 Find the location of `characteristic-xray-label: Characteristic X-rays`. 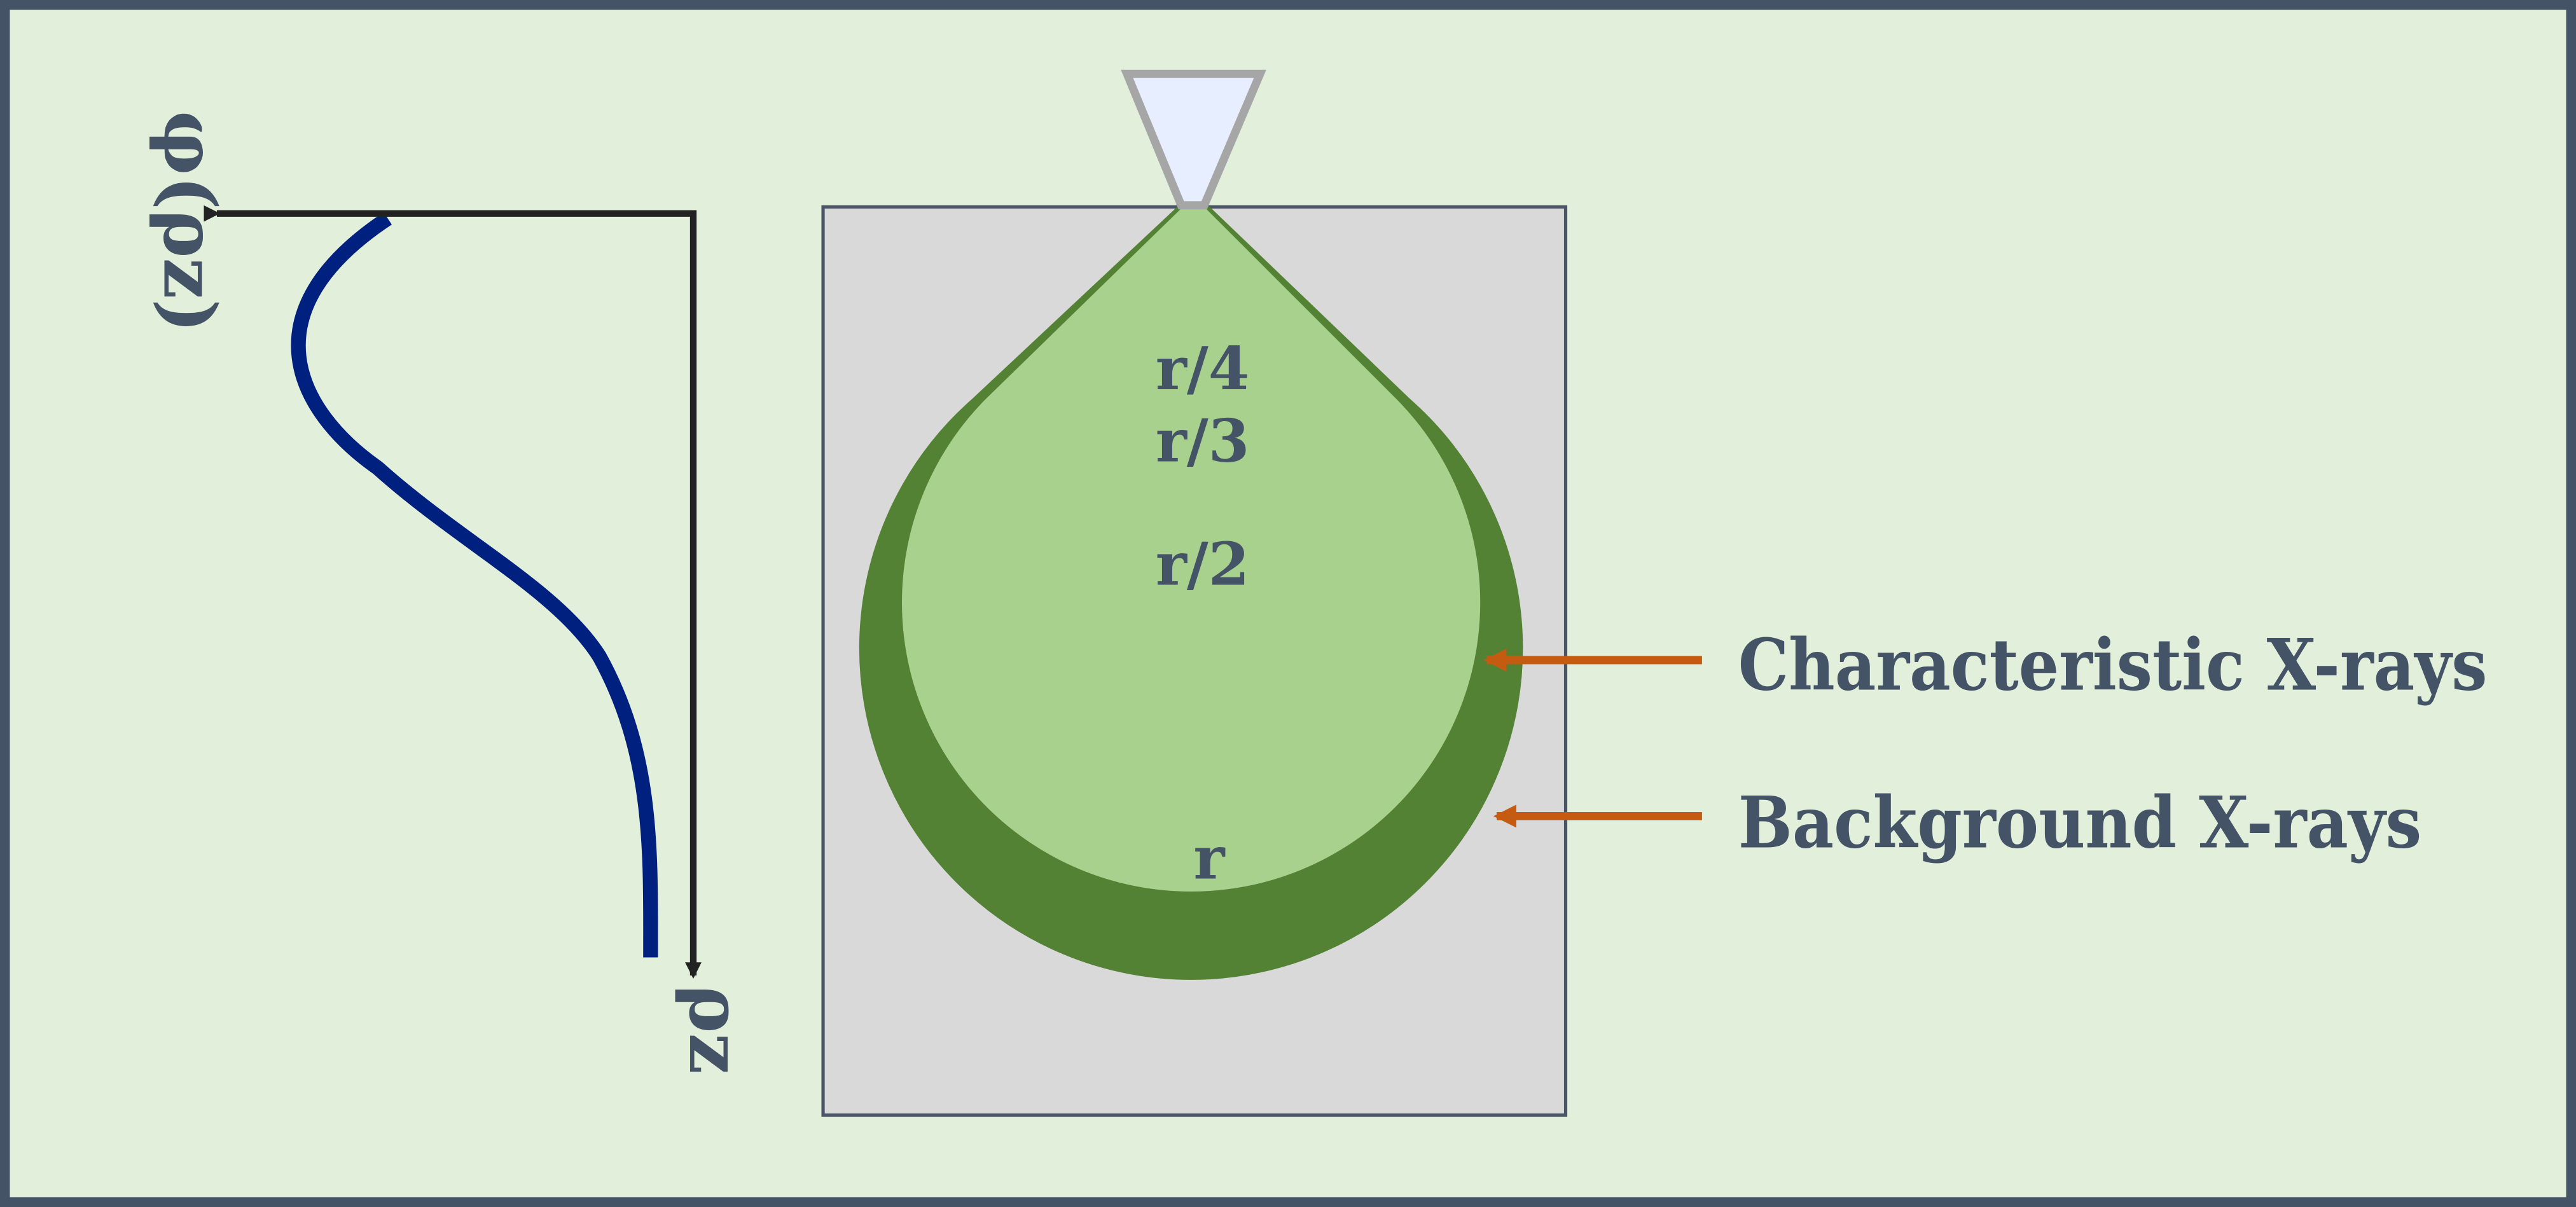

characteristic-xray-label: Characteristic X-rays is located at coordinates (2113, 665).